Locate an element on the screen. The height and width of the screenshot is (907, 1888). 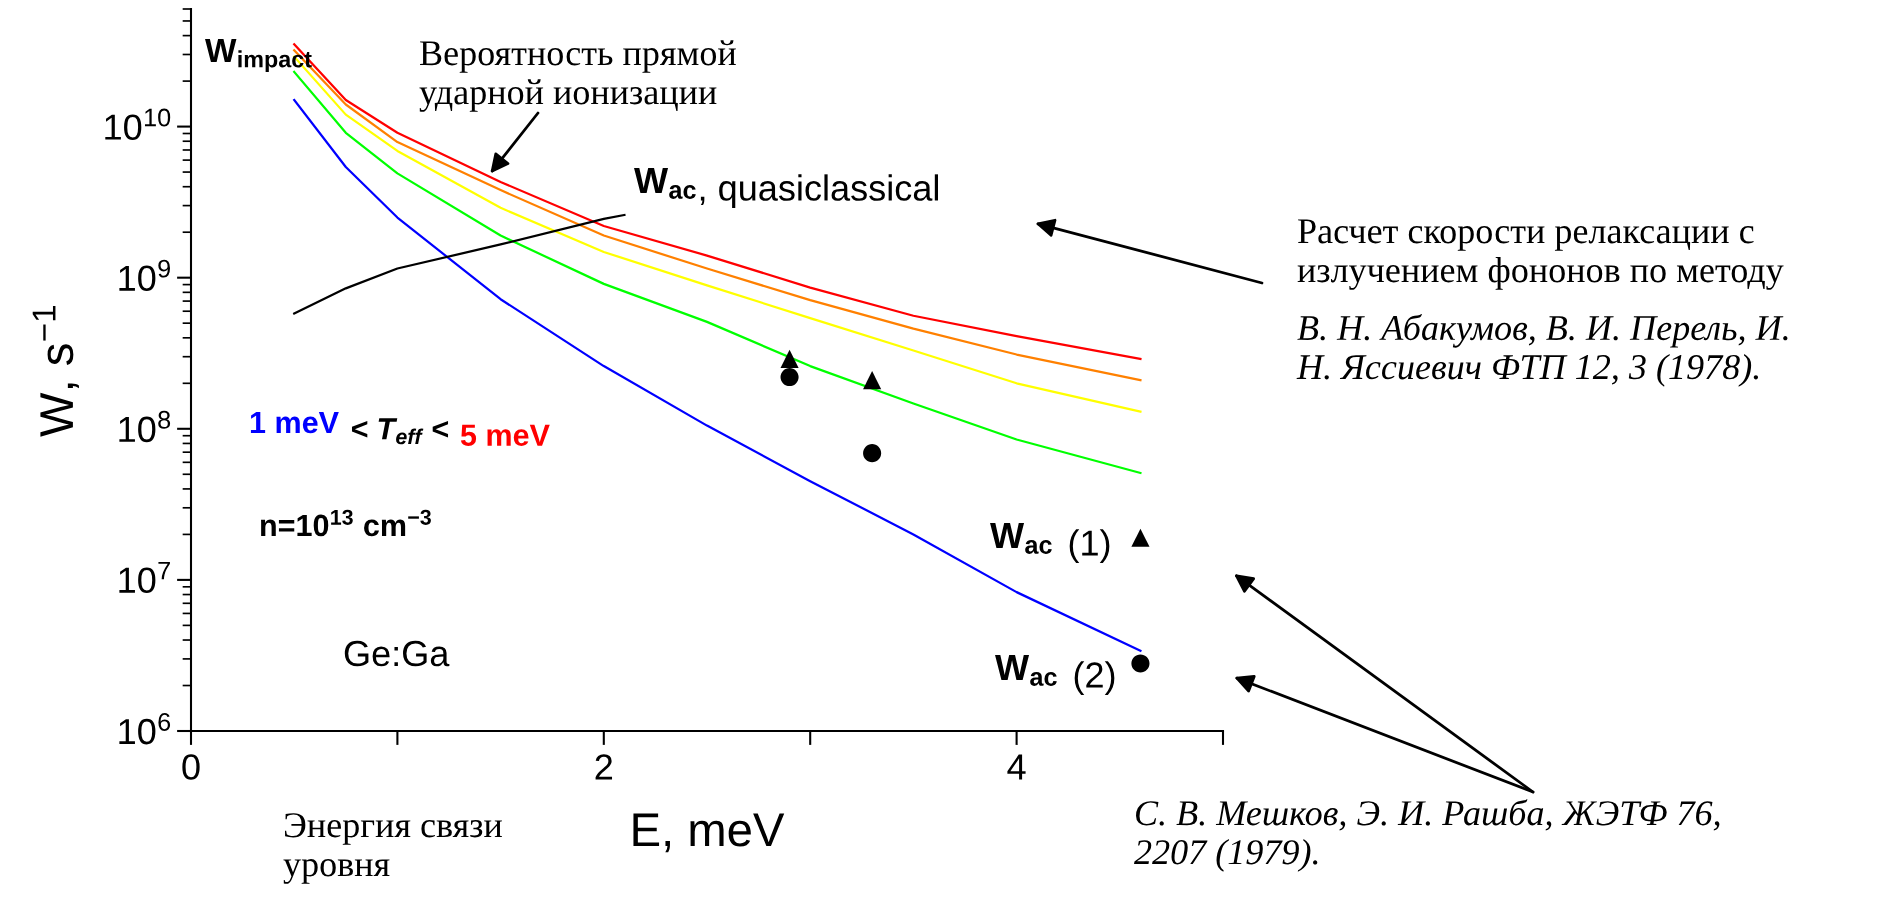
annotation: 5 meV is located at coordinates (505, 435).